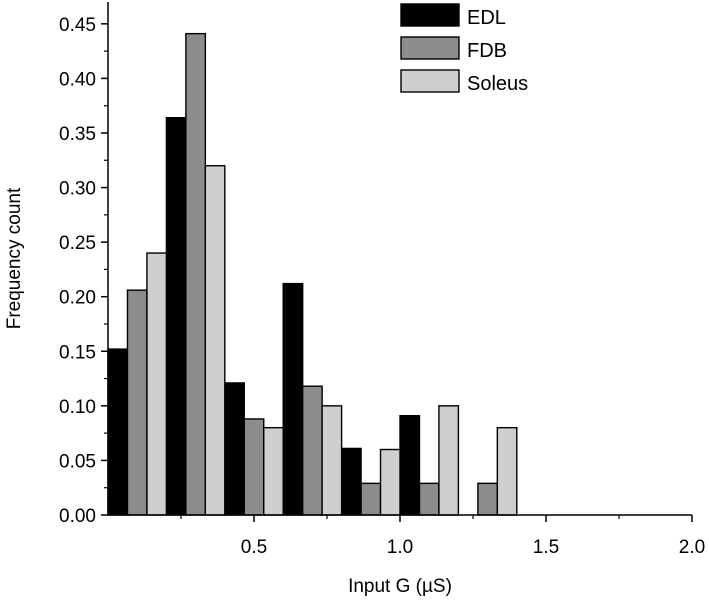  Describe the element at coordinates (430, 15) in the screenshot. I see `legend-swatch-edl` at that location.